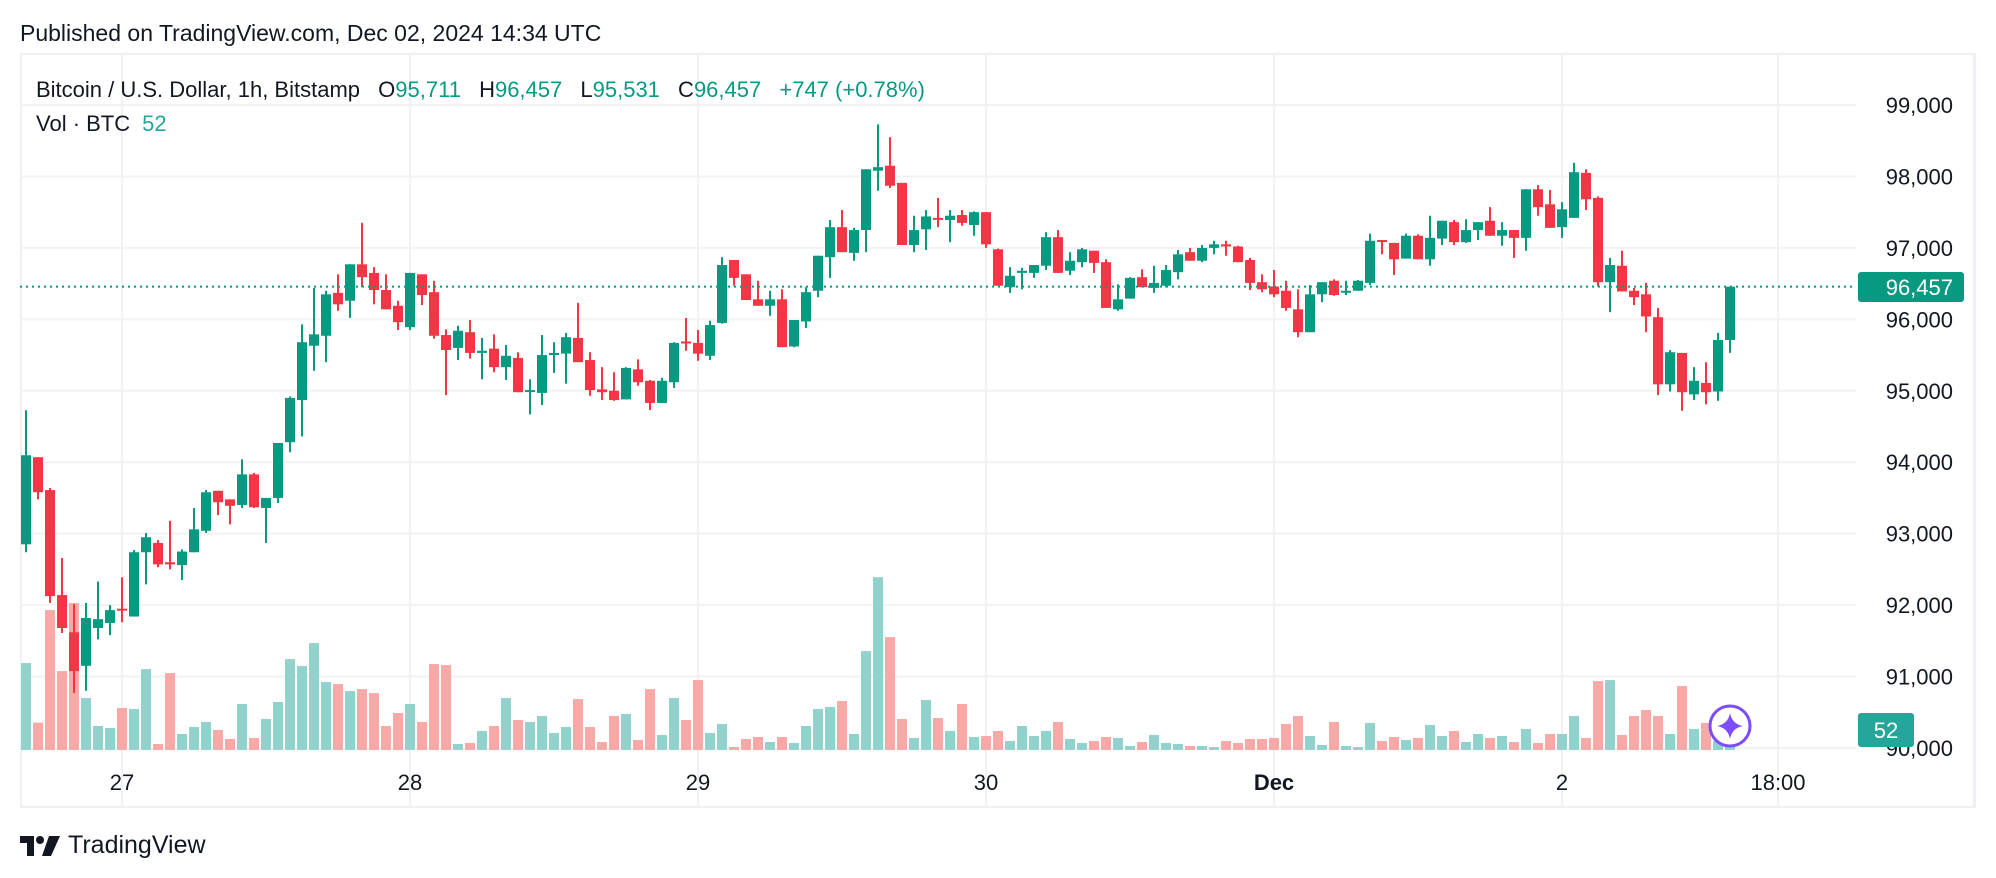 The width and height of the screenshot is (1996, 878). I want to click on legend-volume-label: Vol · BTC, so click(83, 123).